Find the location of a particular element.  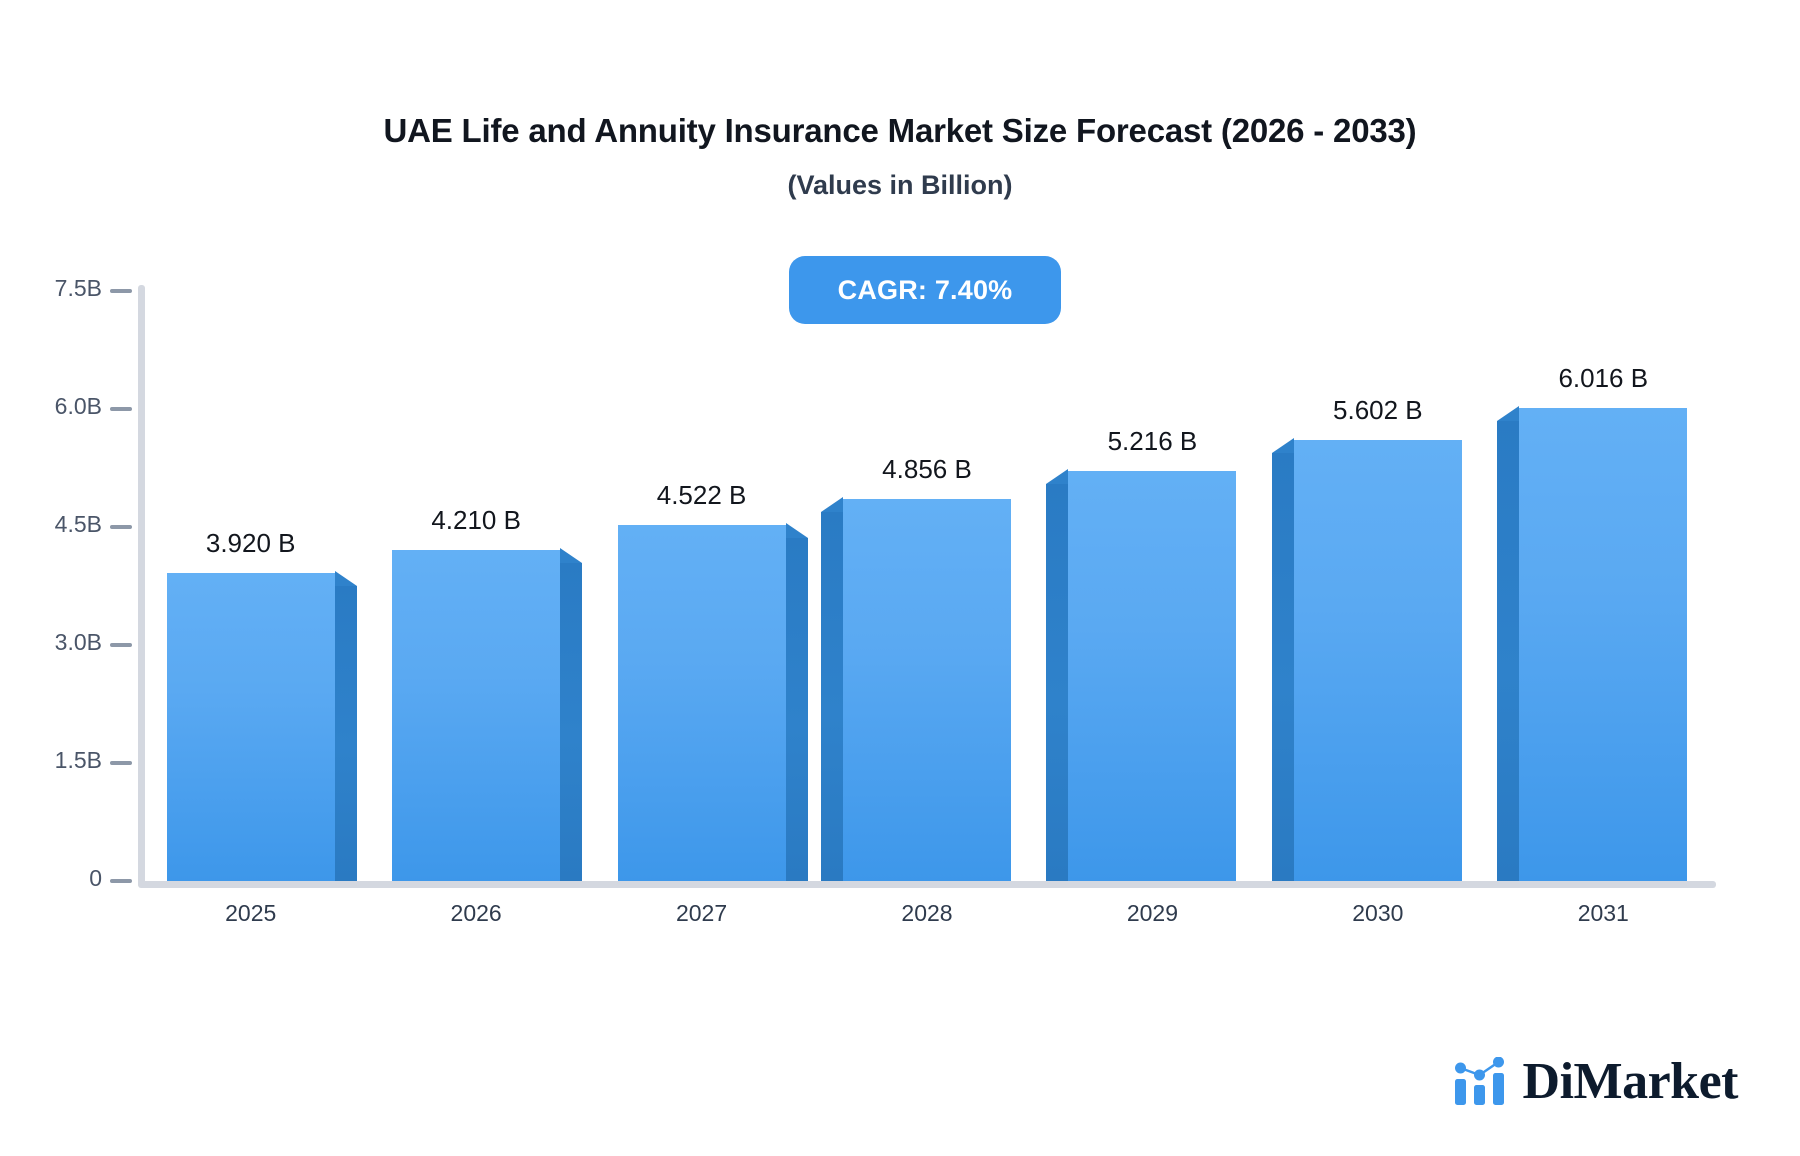

x-axis-labels: 2025 2026 2027 2028 2029 2030 2031 is located at coordinates (927, 920).